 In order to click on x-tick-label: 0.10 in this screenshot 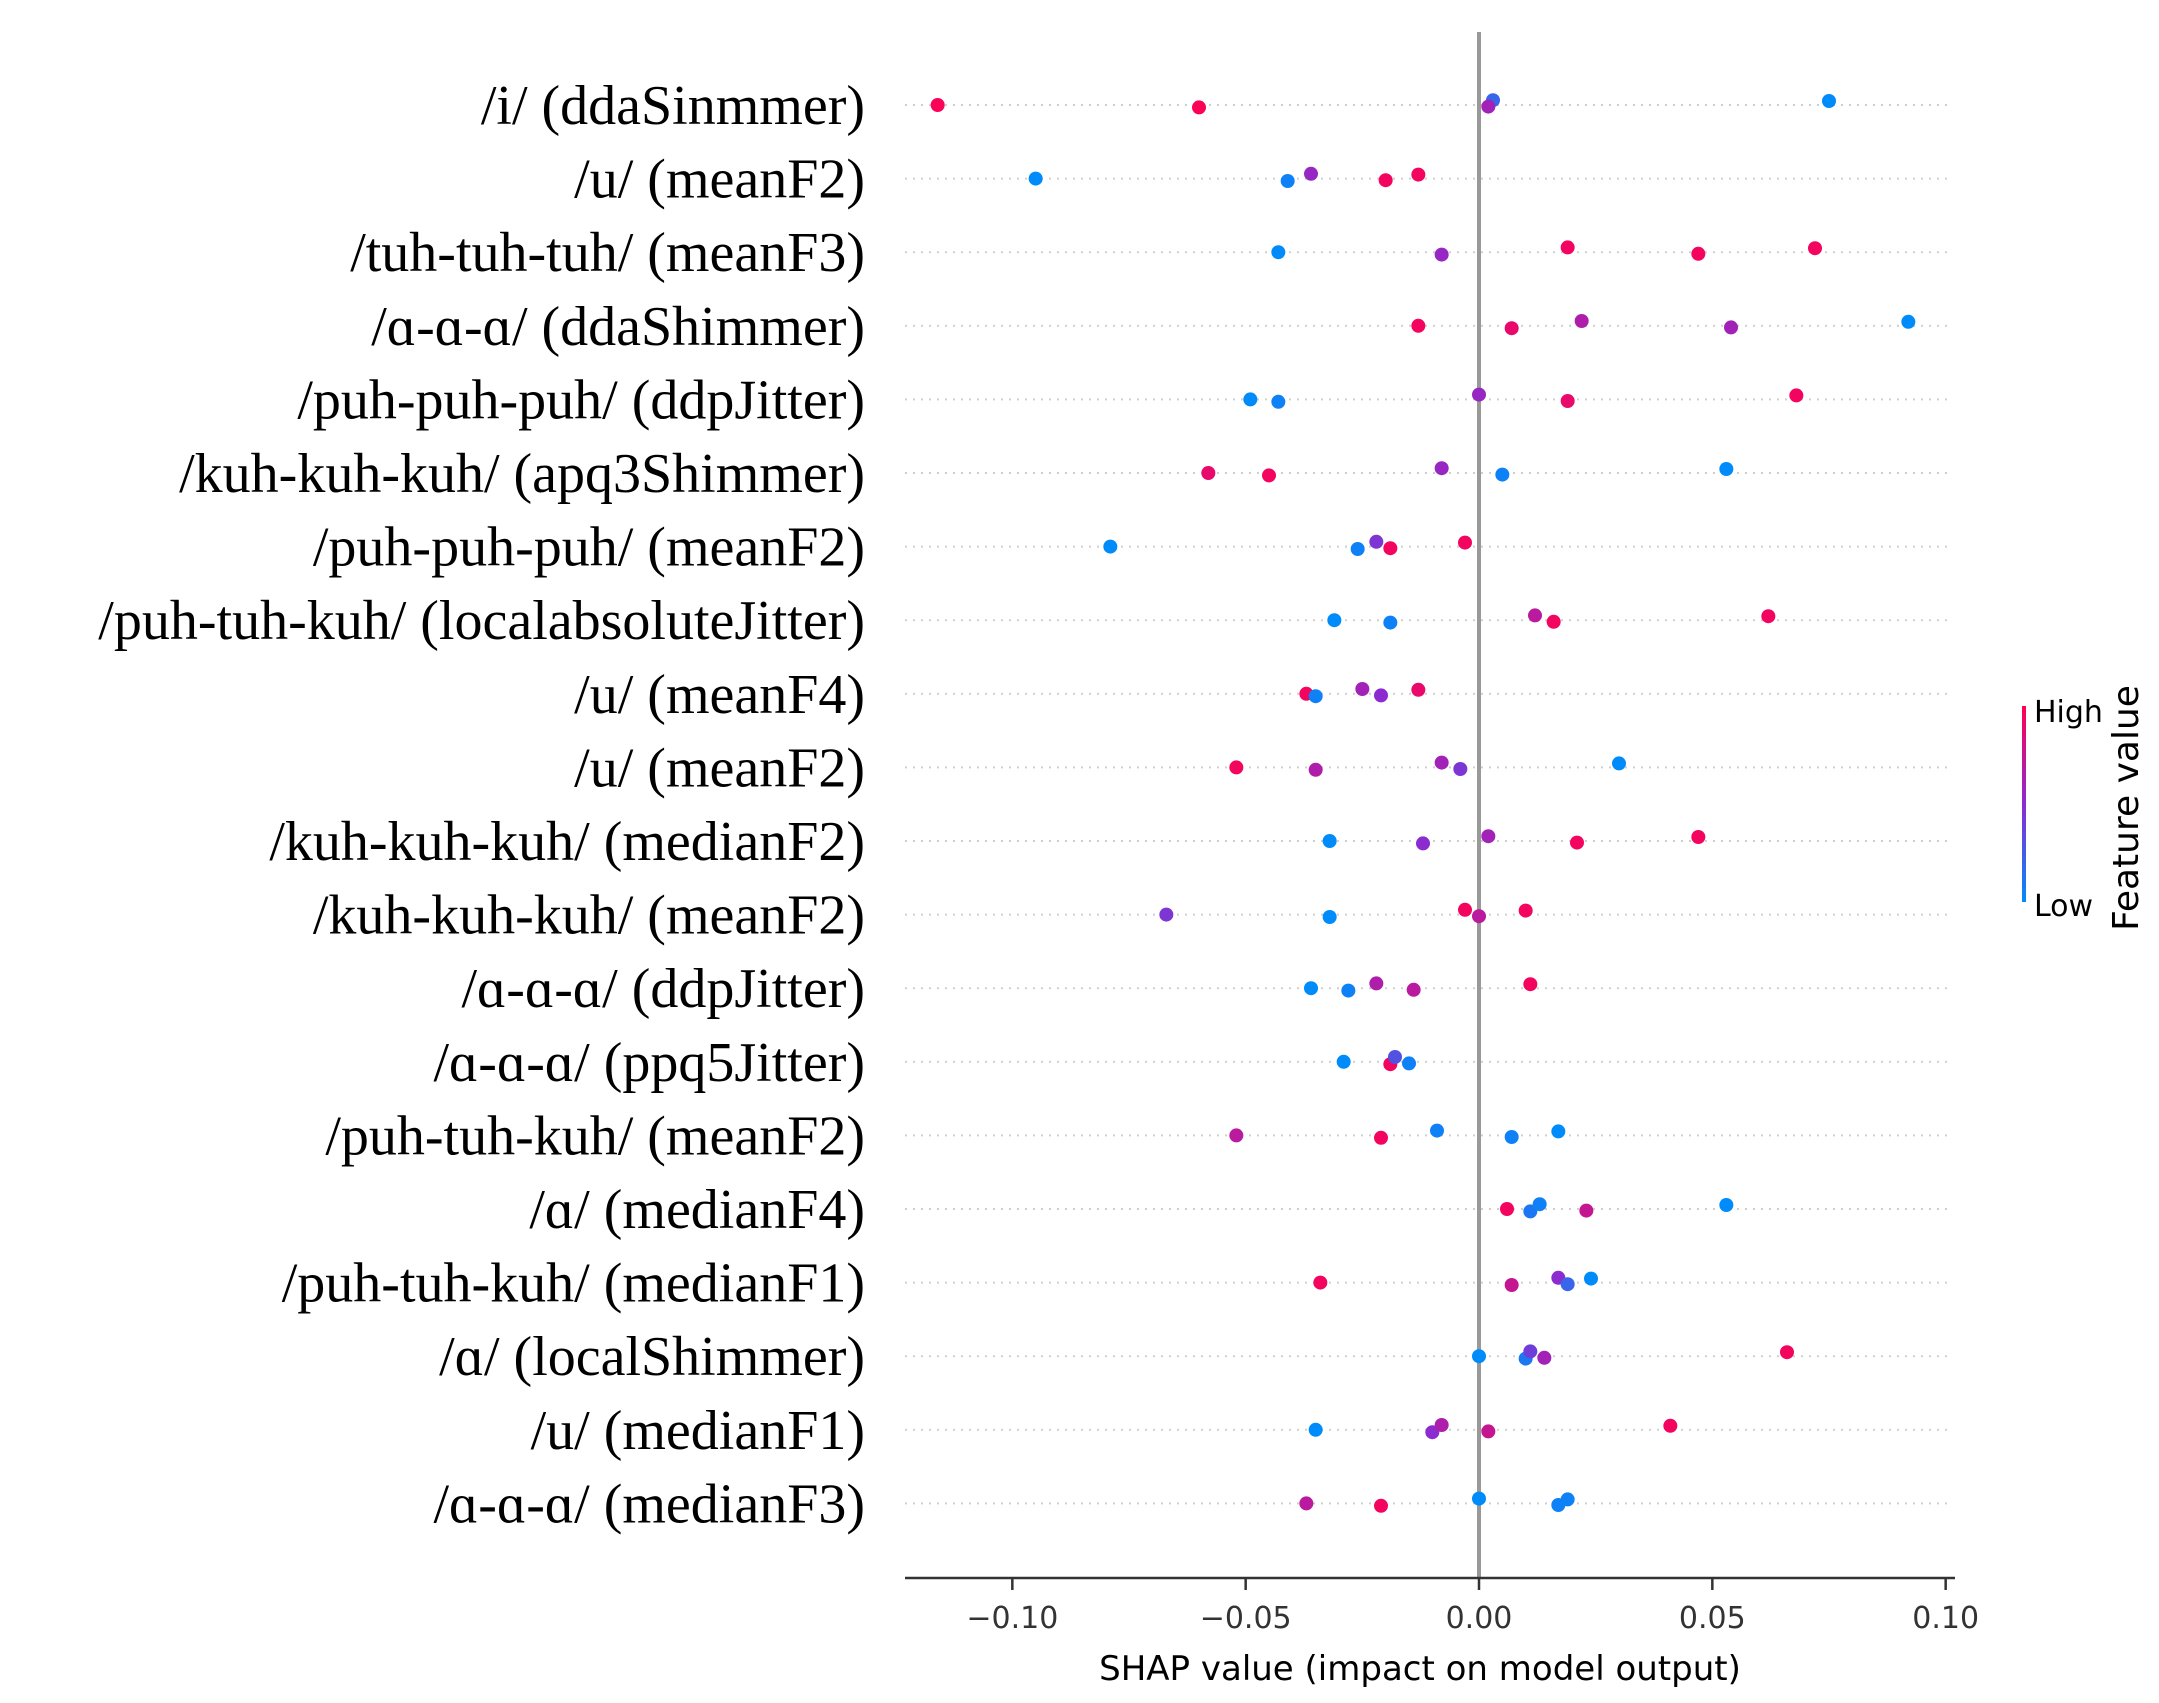, I will do `click(1945, 1618)`.